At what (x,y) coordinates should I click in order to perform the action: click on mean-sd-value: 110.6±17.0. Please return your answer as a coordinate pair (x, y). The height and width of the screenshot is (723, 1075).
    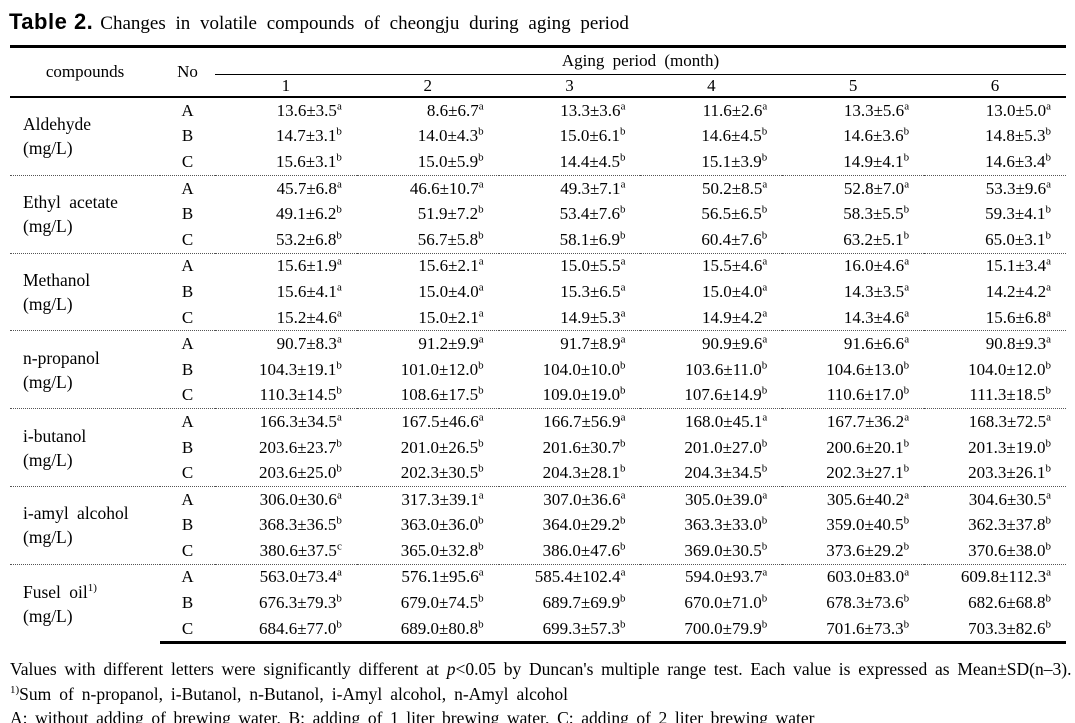
    Looking at the image, I should click on (865, 395).